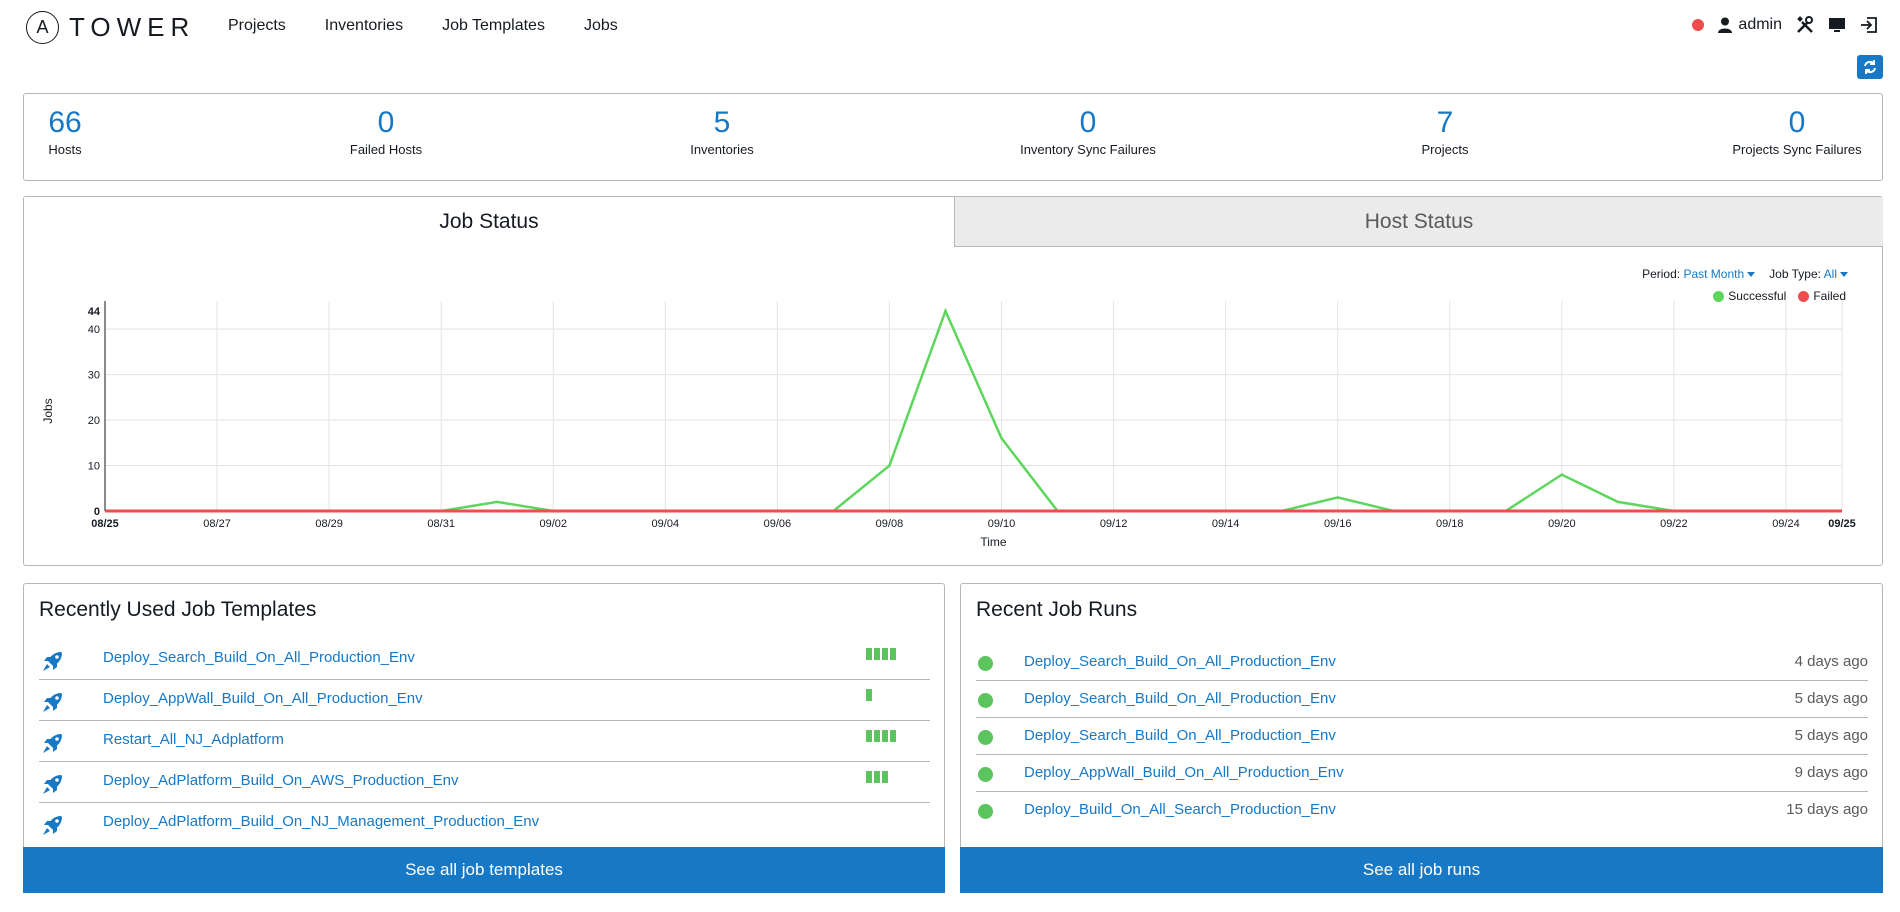  I want to click on legend-successful: Successful, so click(1749, 296).